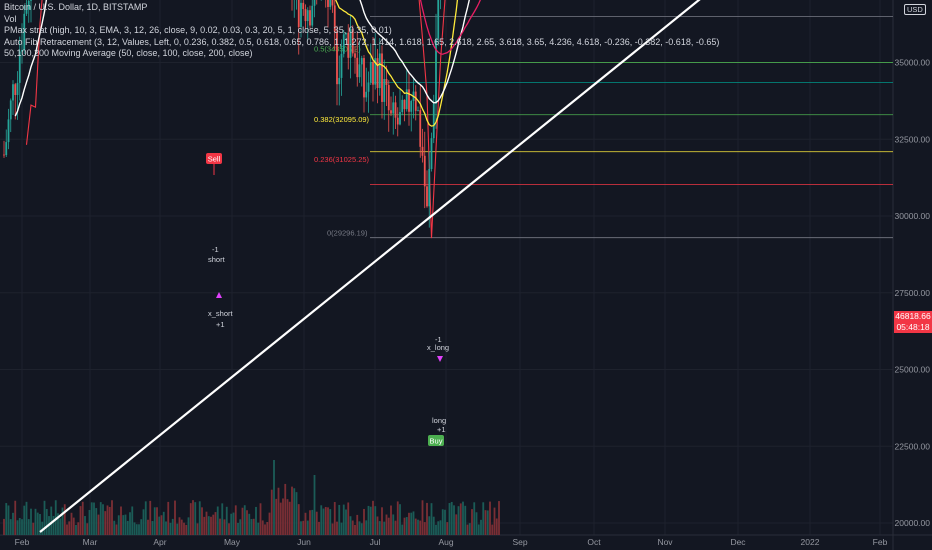 The image size is (932, 550). I want to click on sell-signal-badge, so click(214, 158).